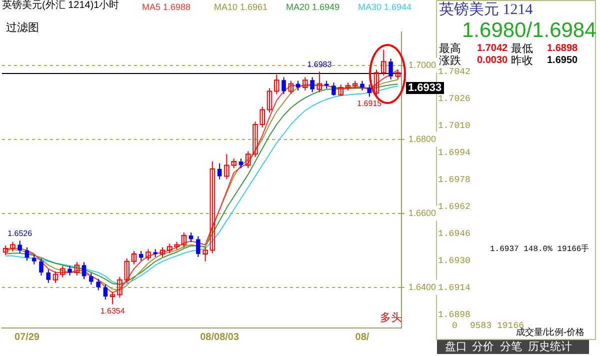  What do you see at coordinates (550, 332) in the screenshot?
I see `text: 成交量/比例-价格` at bounding box center [550, 332].